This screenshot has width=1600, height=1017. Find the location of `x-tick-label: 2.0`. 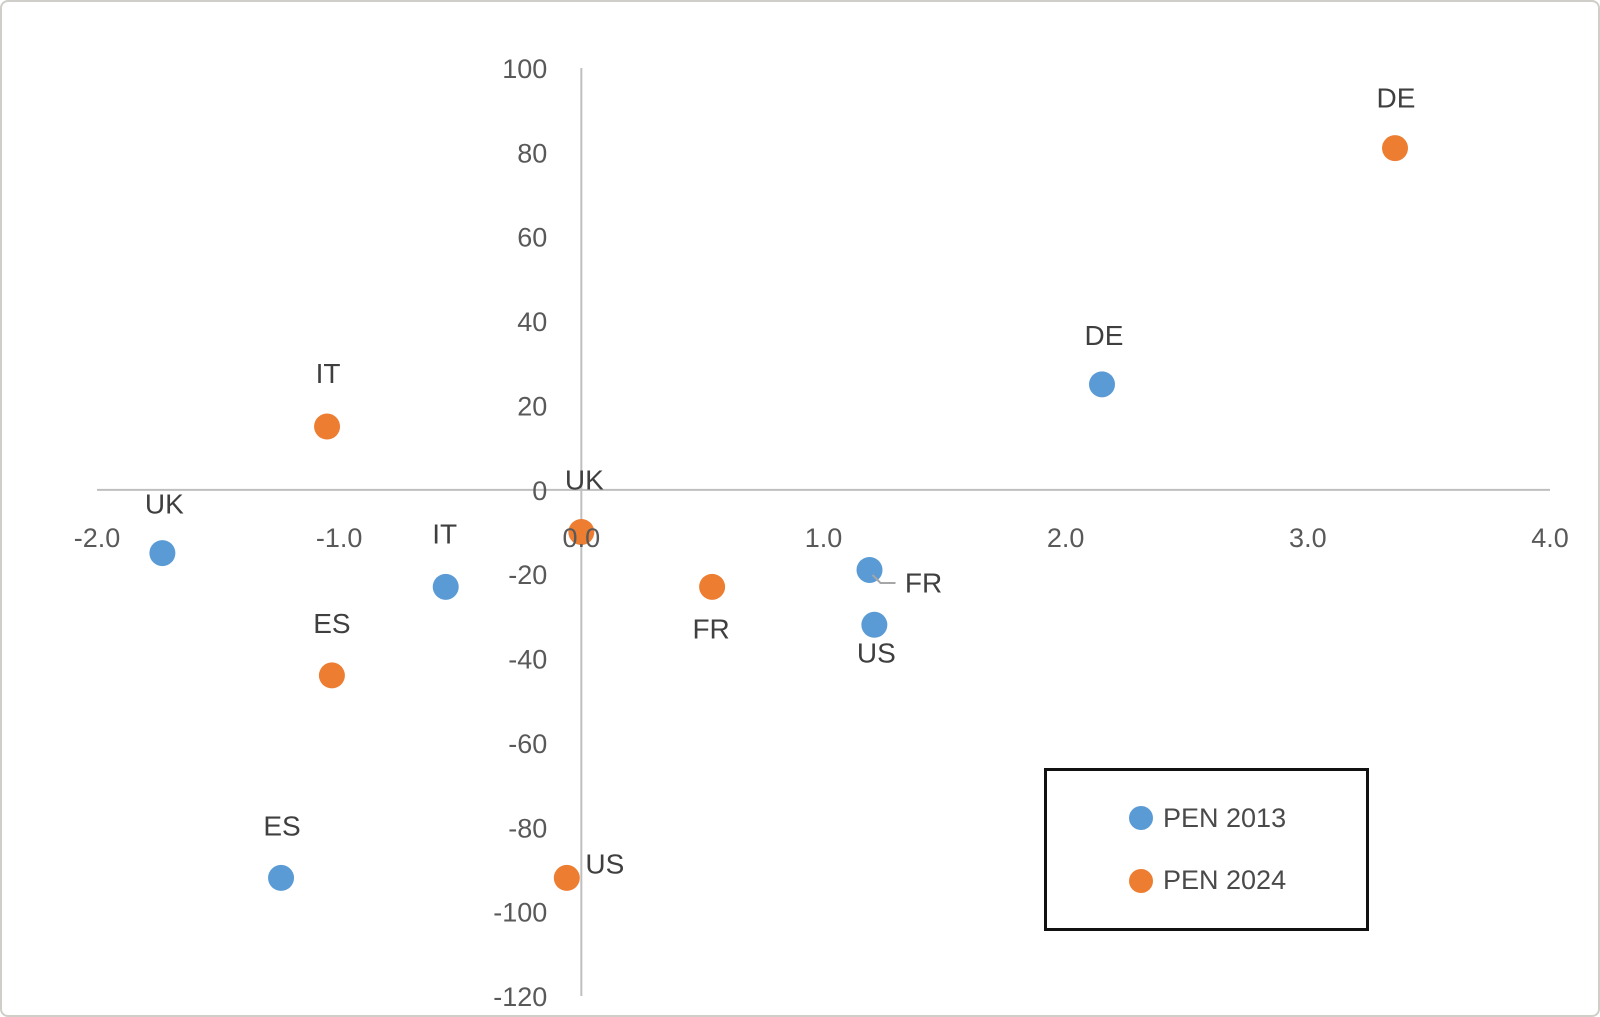

x-tick-label: 2.0 is located at coordinates (1066, 538).